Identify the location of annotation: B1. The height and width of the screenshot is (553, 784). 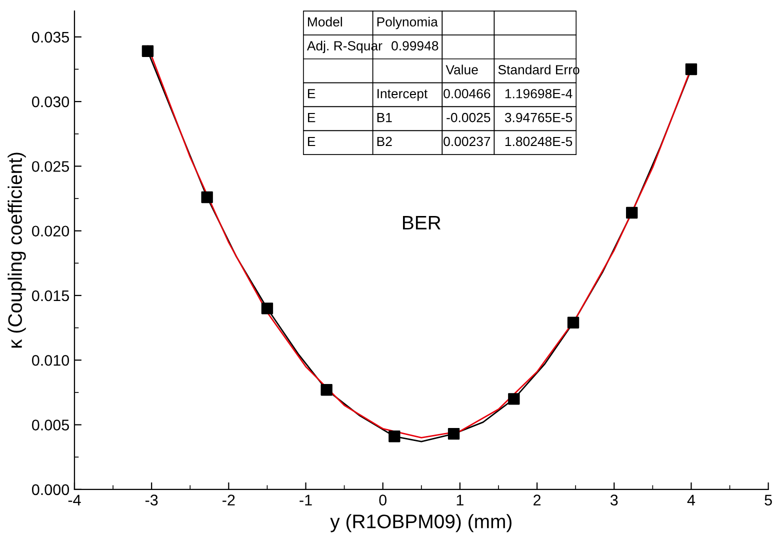
(384, 117).